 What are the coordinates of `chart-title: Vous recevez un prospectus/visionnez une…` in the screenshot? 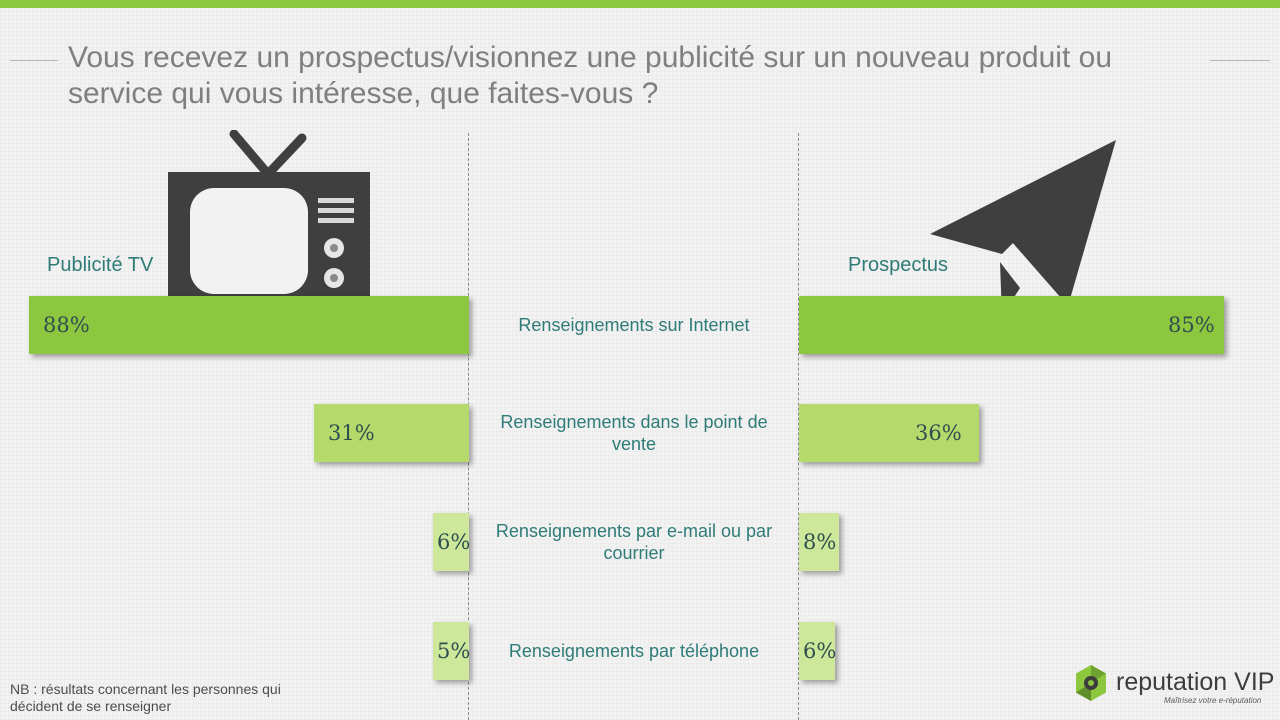 It's located at (590, 75).